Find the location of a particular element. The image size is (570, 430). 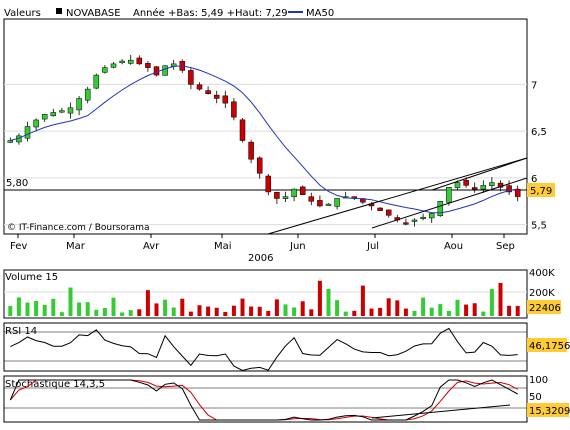

stoch-tick-50: 50 is located at coordinates (535, 397).